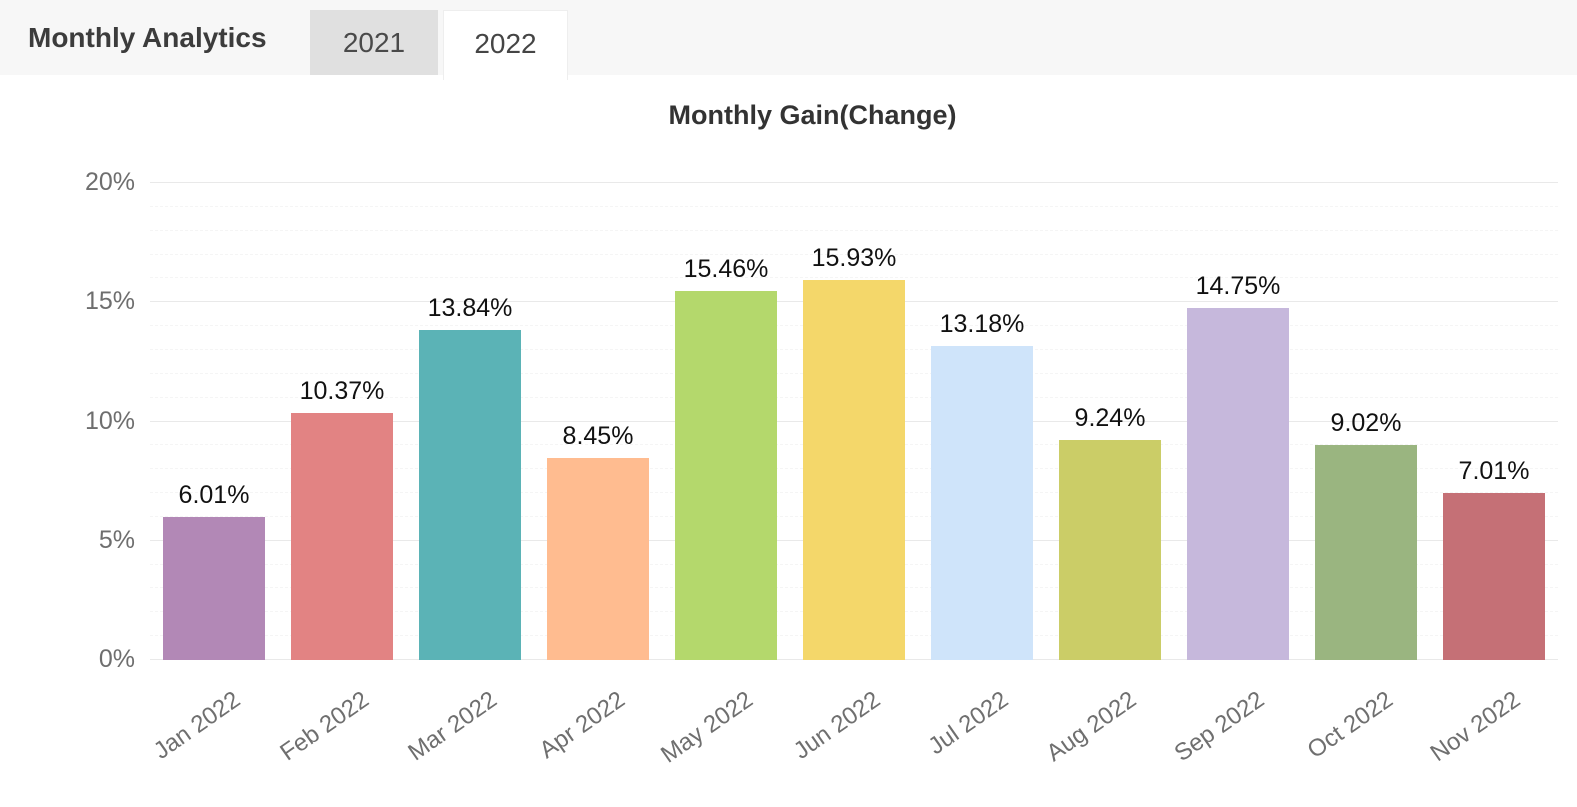  Describe the element at coordinates (1494, 470) in the screenshot. I see `bar-value-label: 7.01%` at that location.